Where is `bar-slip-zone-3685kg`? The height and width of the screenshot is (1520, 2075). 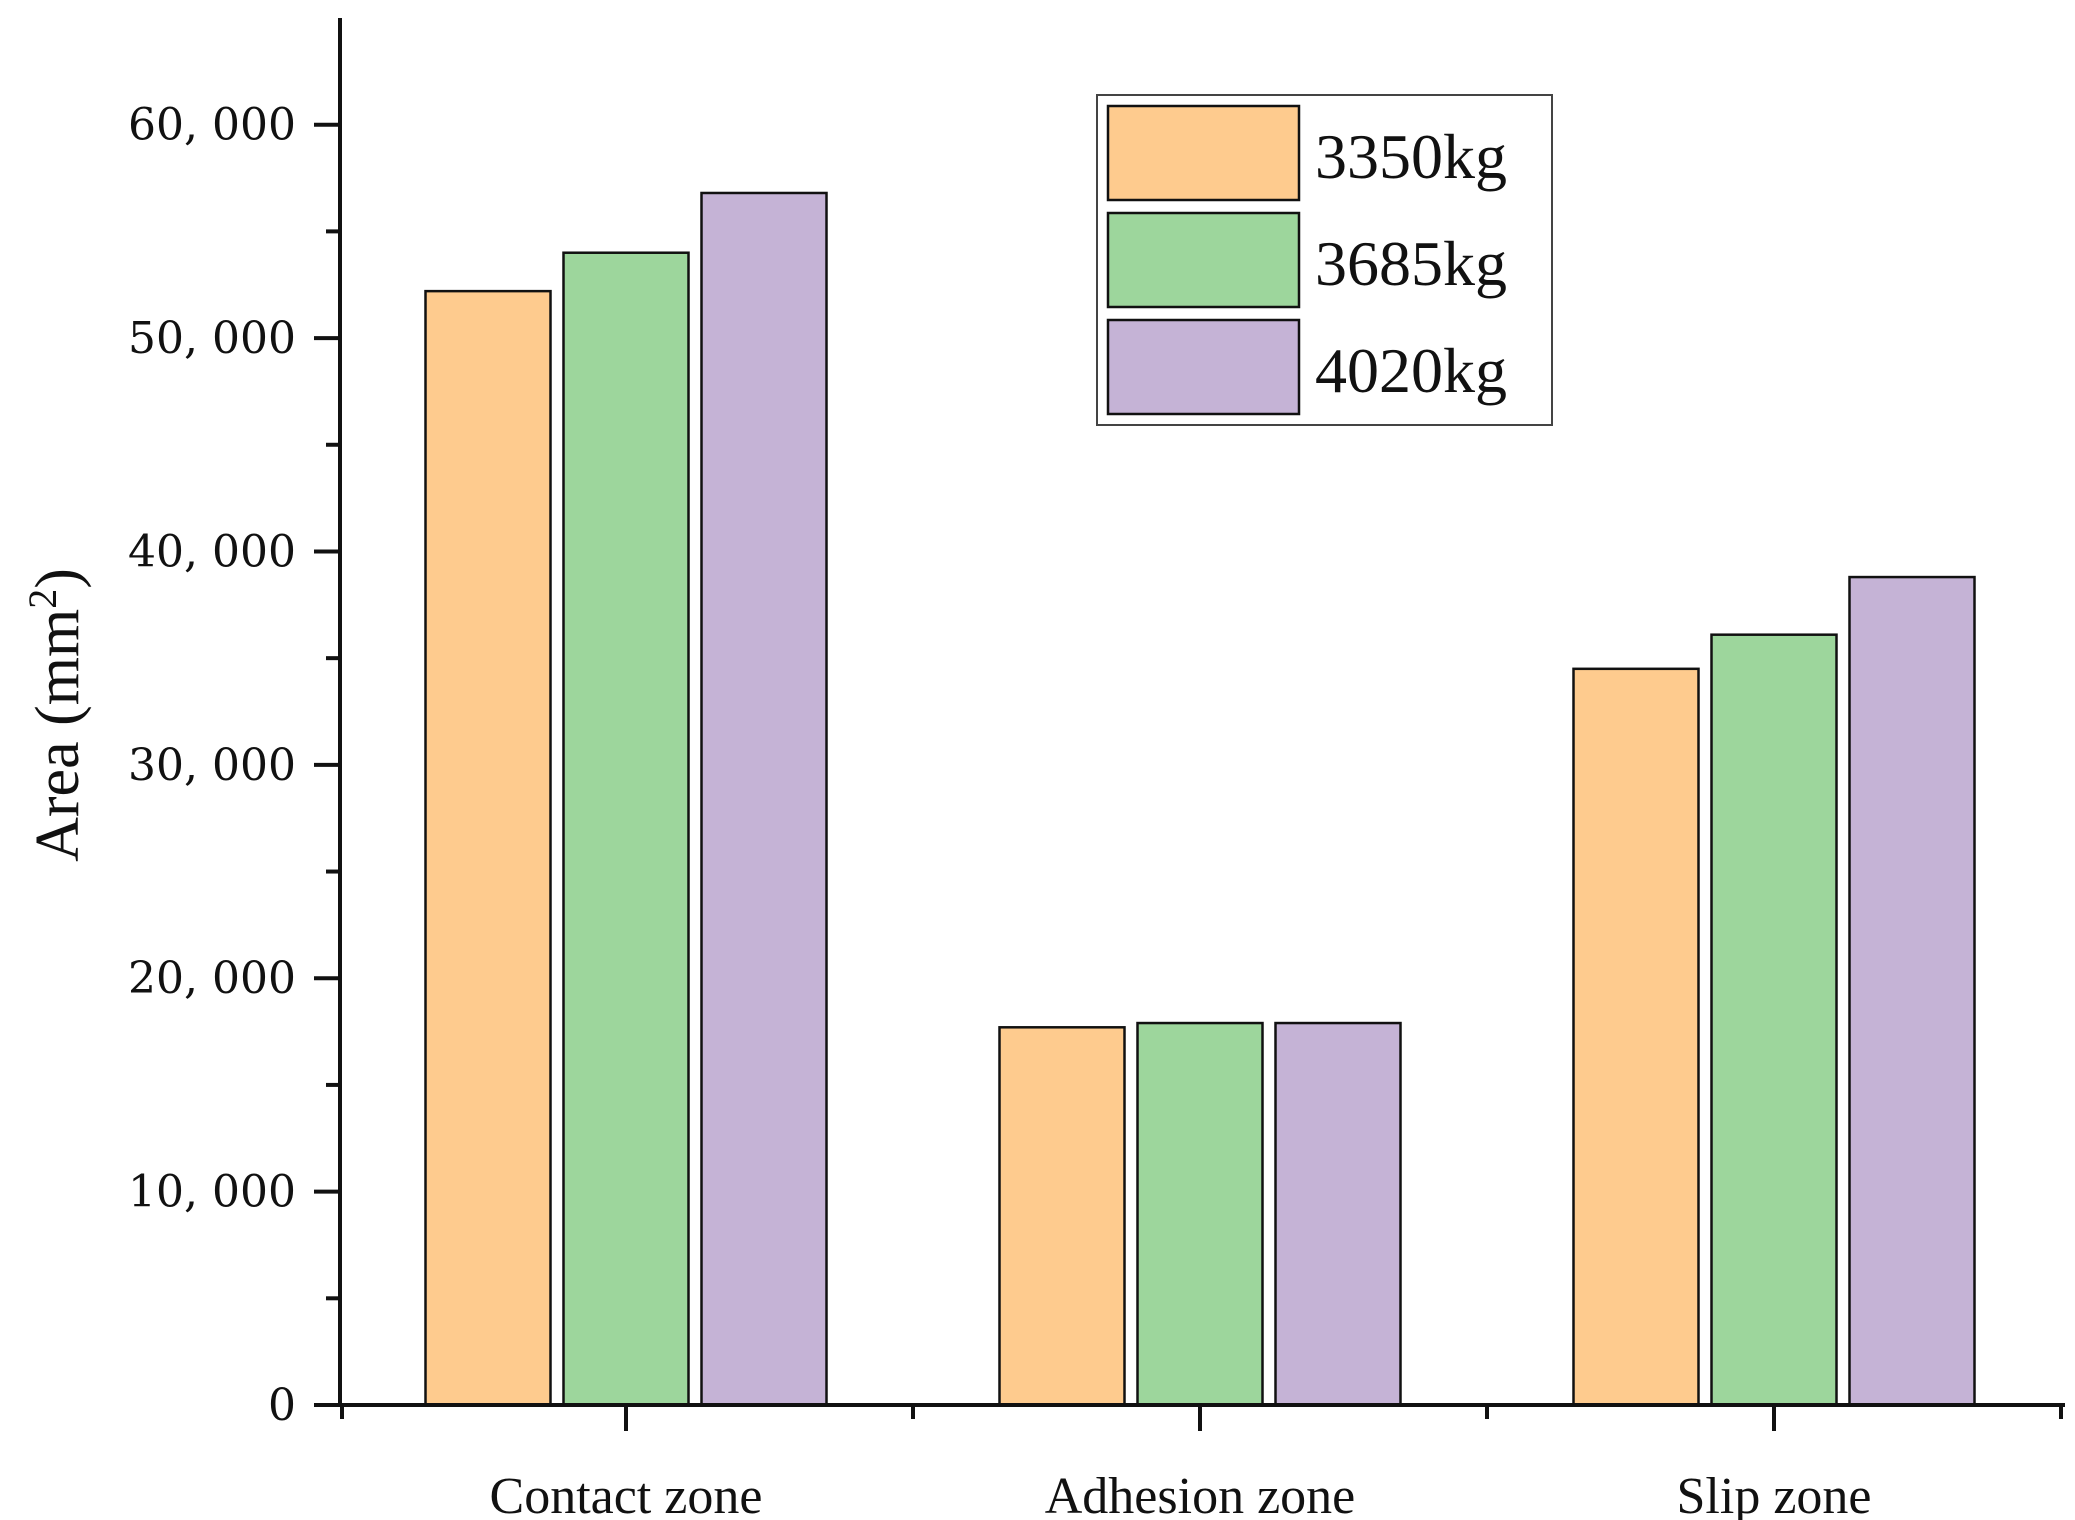 bar-slip-zone-3685kg is located at coordinates (1774, 1020).